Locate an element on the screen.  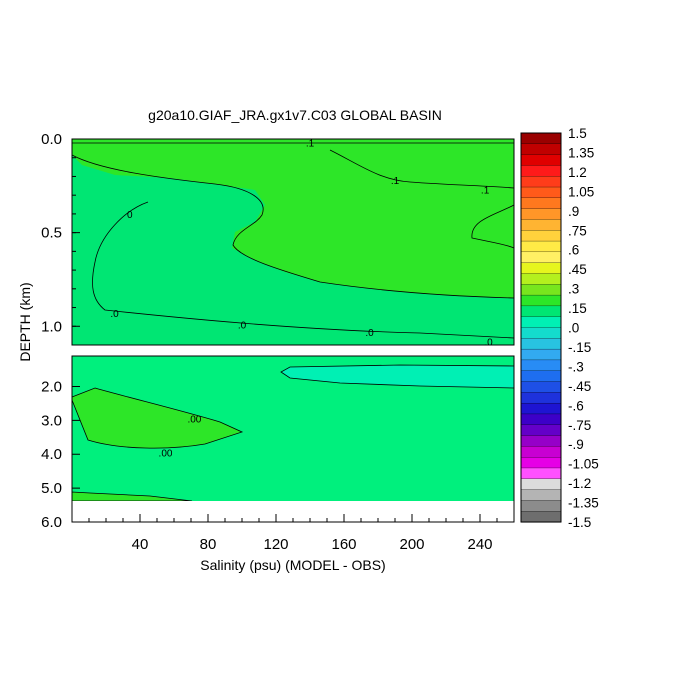
colorbar-label: .75 is located at coordinates (577, 230).